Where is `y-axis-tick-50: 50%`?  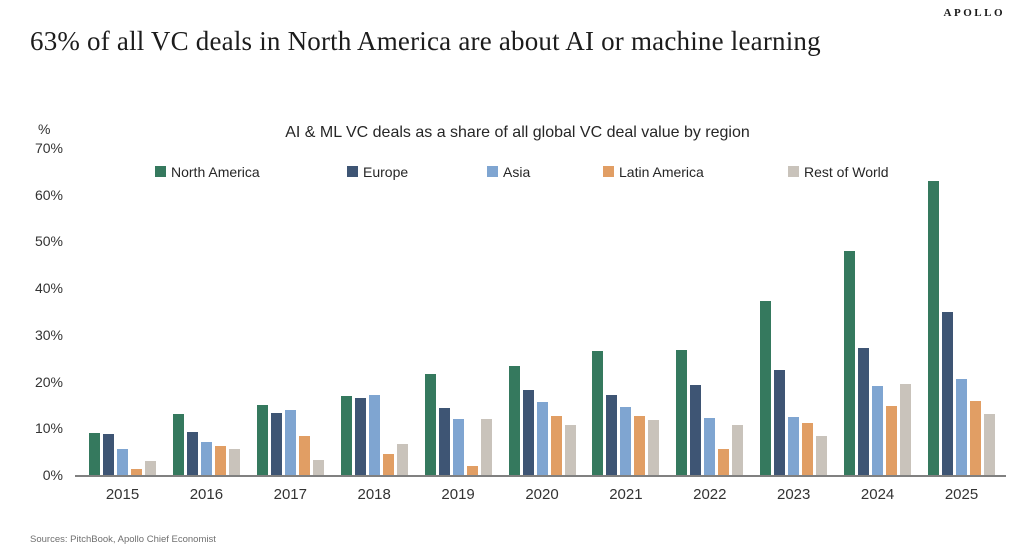 y-axis-tick-50: 50% is located at coordinates (48, 241).